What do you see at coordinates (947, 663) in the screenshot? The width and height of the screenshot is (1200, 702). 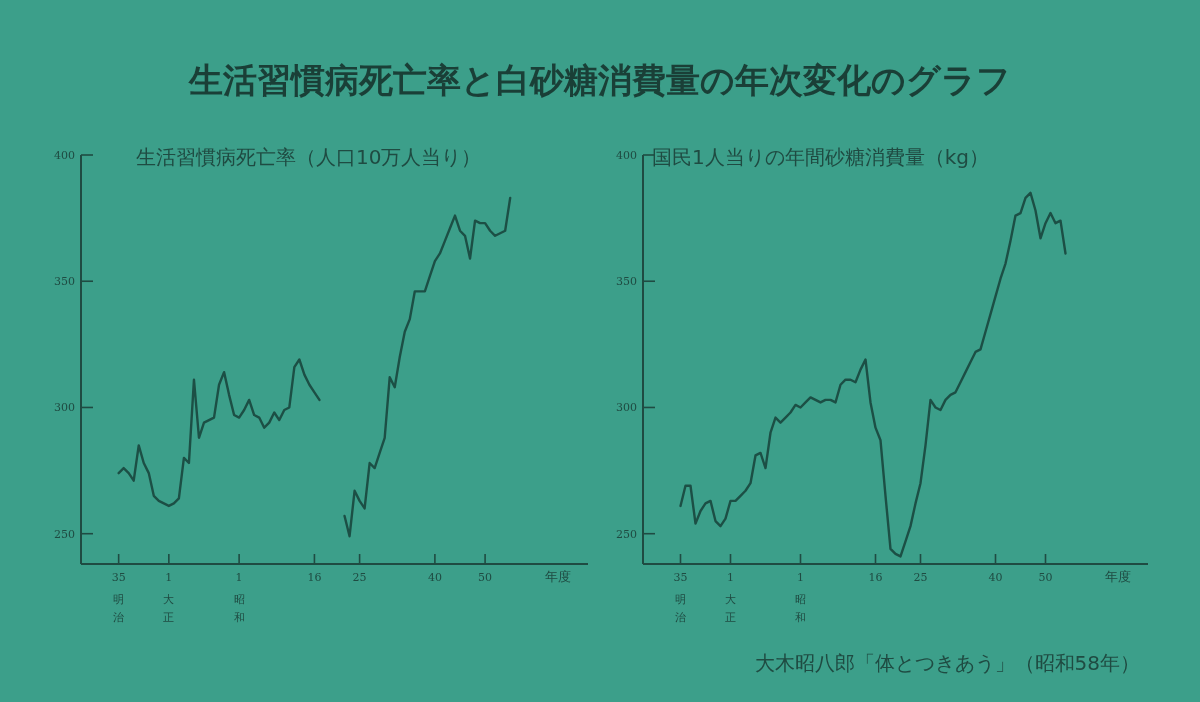 I see `text: 大木昭八郎「体とつきあう」（昭和58年）` at bounding box center [947, 663].